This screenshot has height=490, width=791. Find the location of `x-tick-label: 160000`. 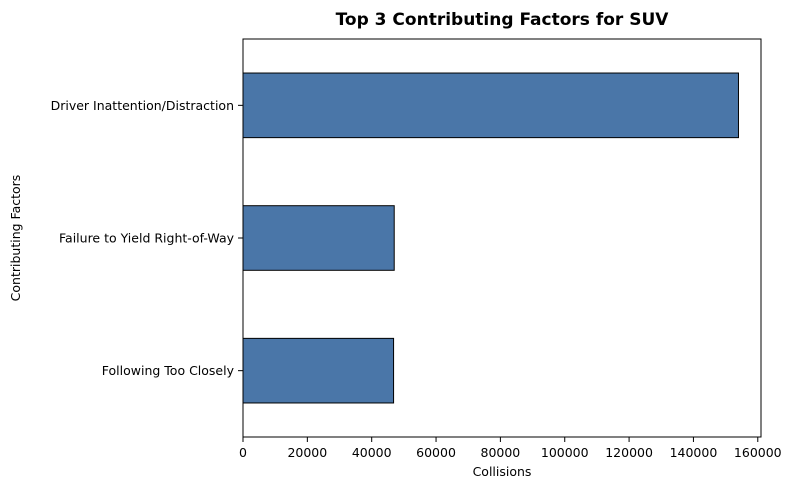

x-tick-label: 160000 is located at coordinates (758, 452).